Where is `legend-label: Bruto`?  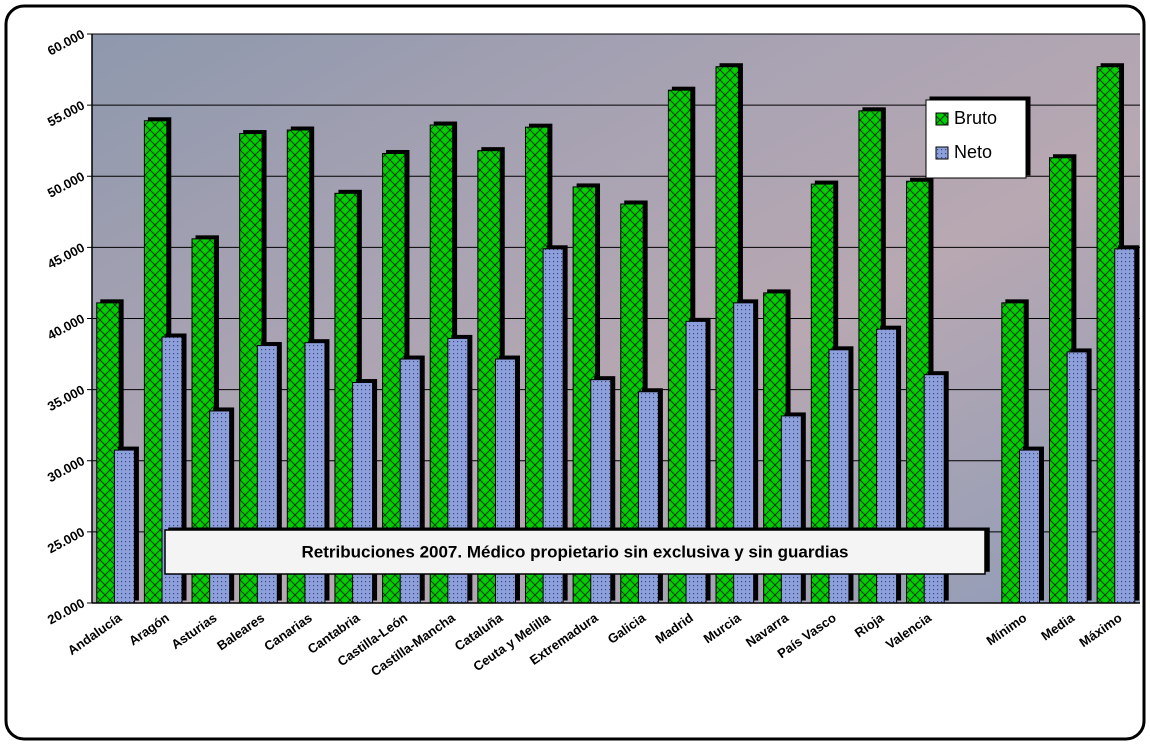
legend-label: Bruto is located at coordinates (975, 118).